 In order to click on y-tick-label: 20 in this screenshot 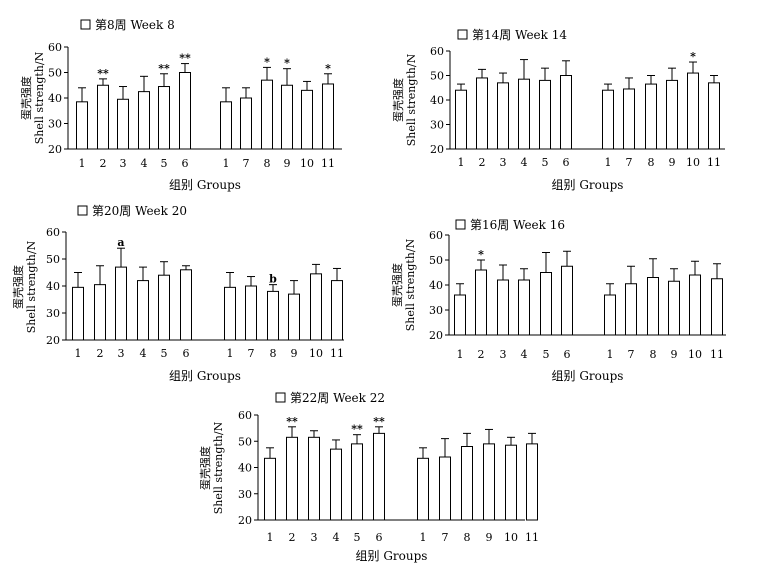, I will do `click(53, 340)`.